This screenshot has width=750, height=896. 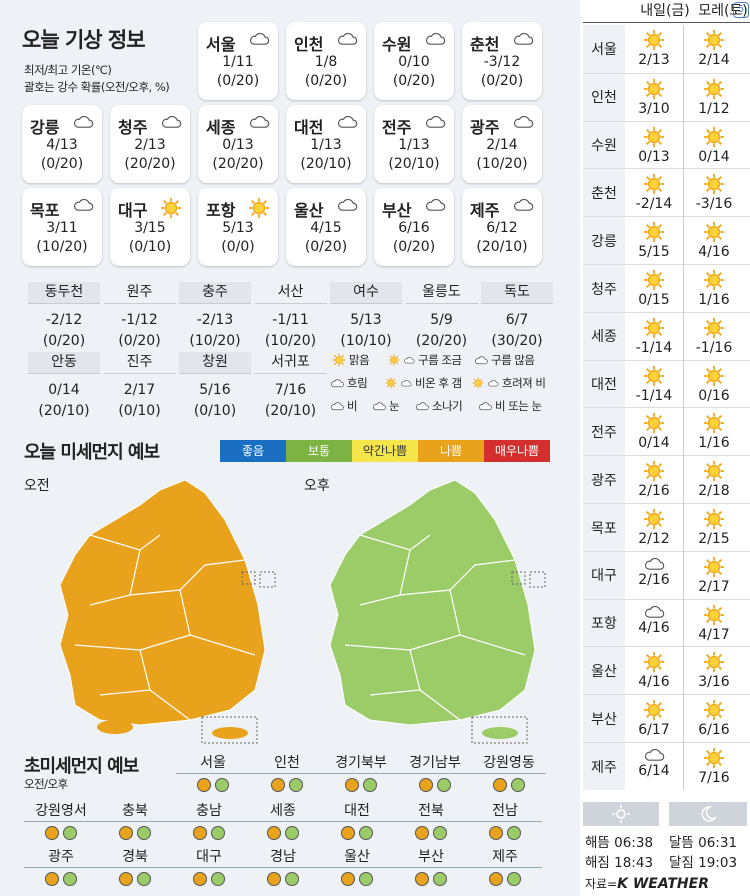 I want to click on minor-city-temp: 5/9, so click(x=441, y=320).